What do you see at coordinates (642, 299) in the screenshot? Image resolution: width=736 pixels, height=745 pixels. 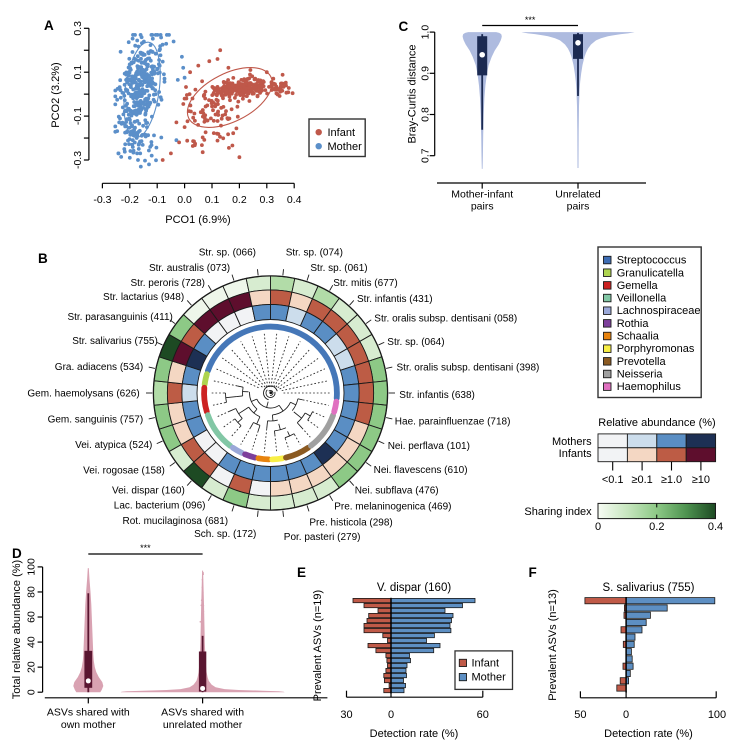 I see `svg-text: Veillonella` at bounding box center [642, 299].